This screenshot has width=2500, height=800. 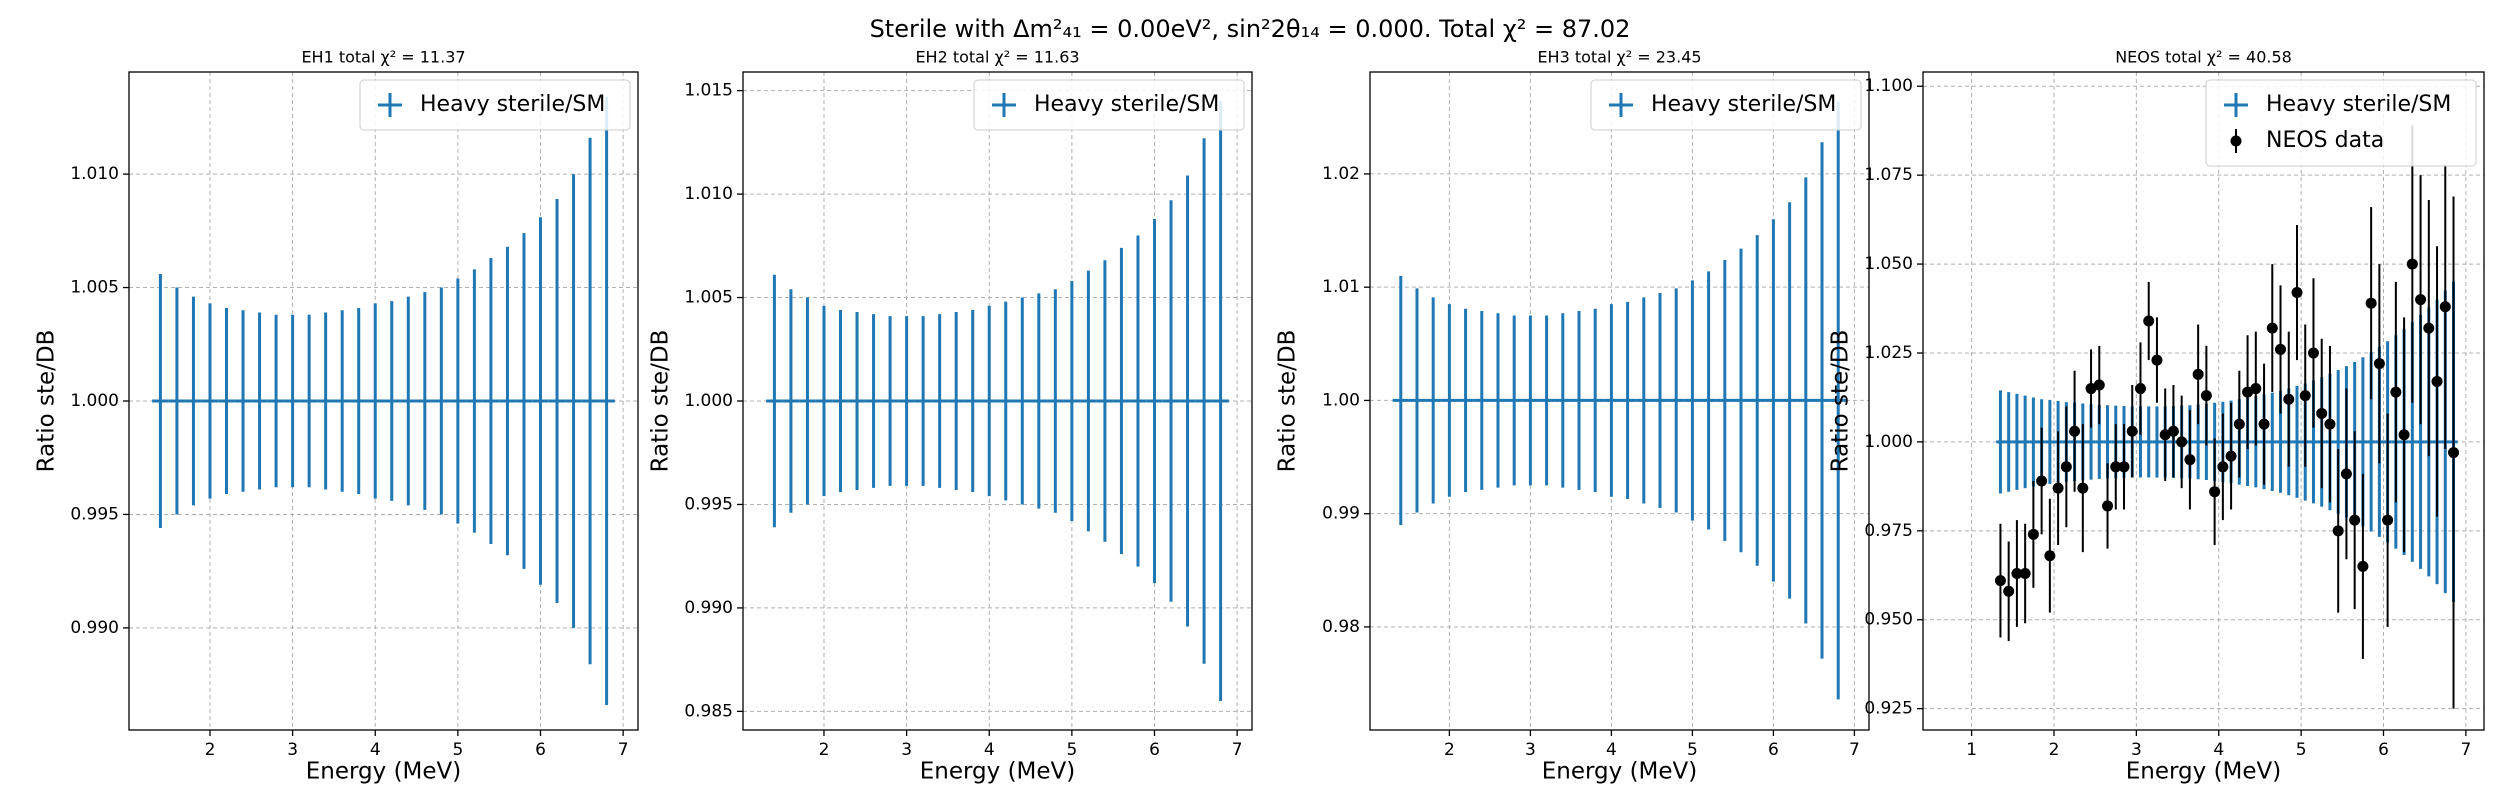 I want to click on y-tick-label: 0.990, so click(x=708, y=608).